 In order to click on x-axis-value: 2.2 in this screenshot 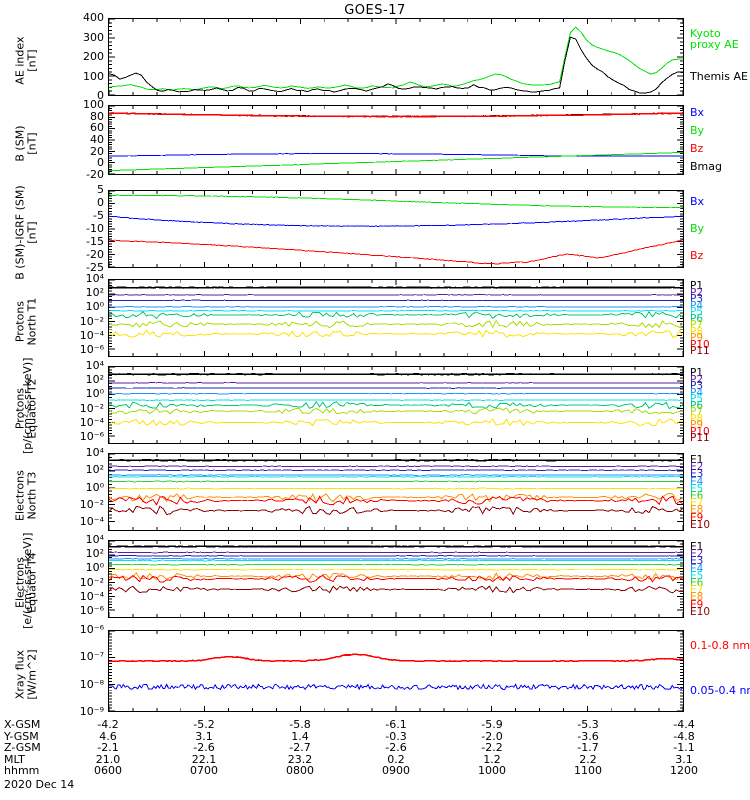, I will do `click(588, 759)`.